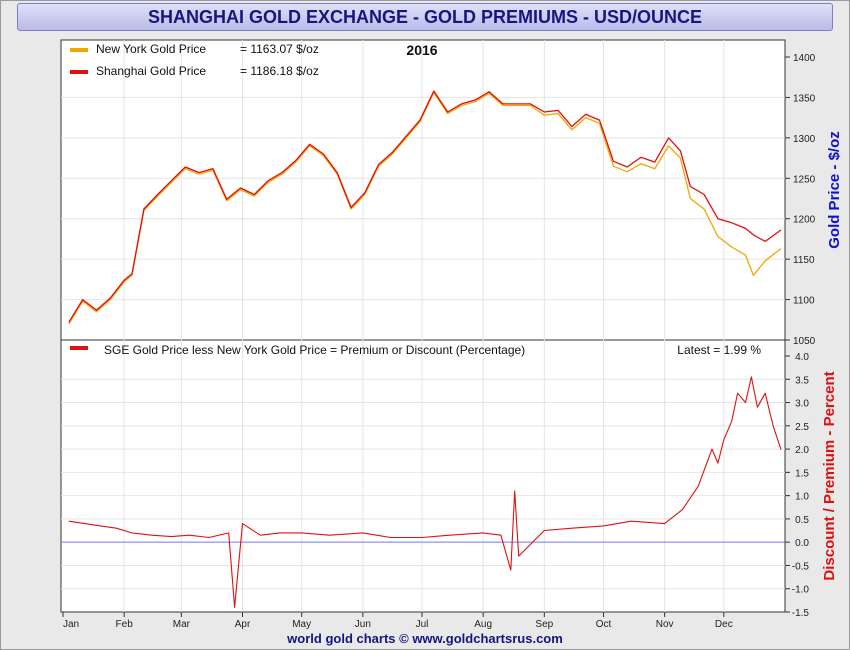 This screenshot has height=650, width=850. What do you see at coordinates (804, 98) in the screenshot?
I see `price-tick-label: 1350` at bounding box center [804, 98].